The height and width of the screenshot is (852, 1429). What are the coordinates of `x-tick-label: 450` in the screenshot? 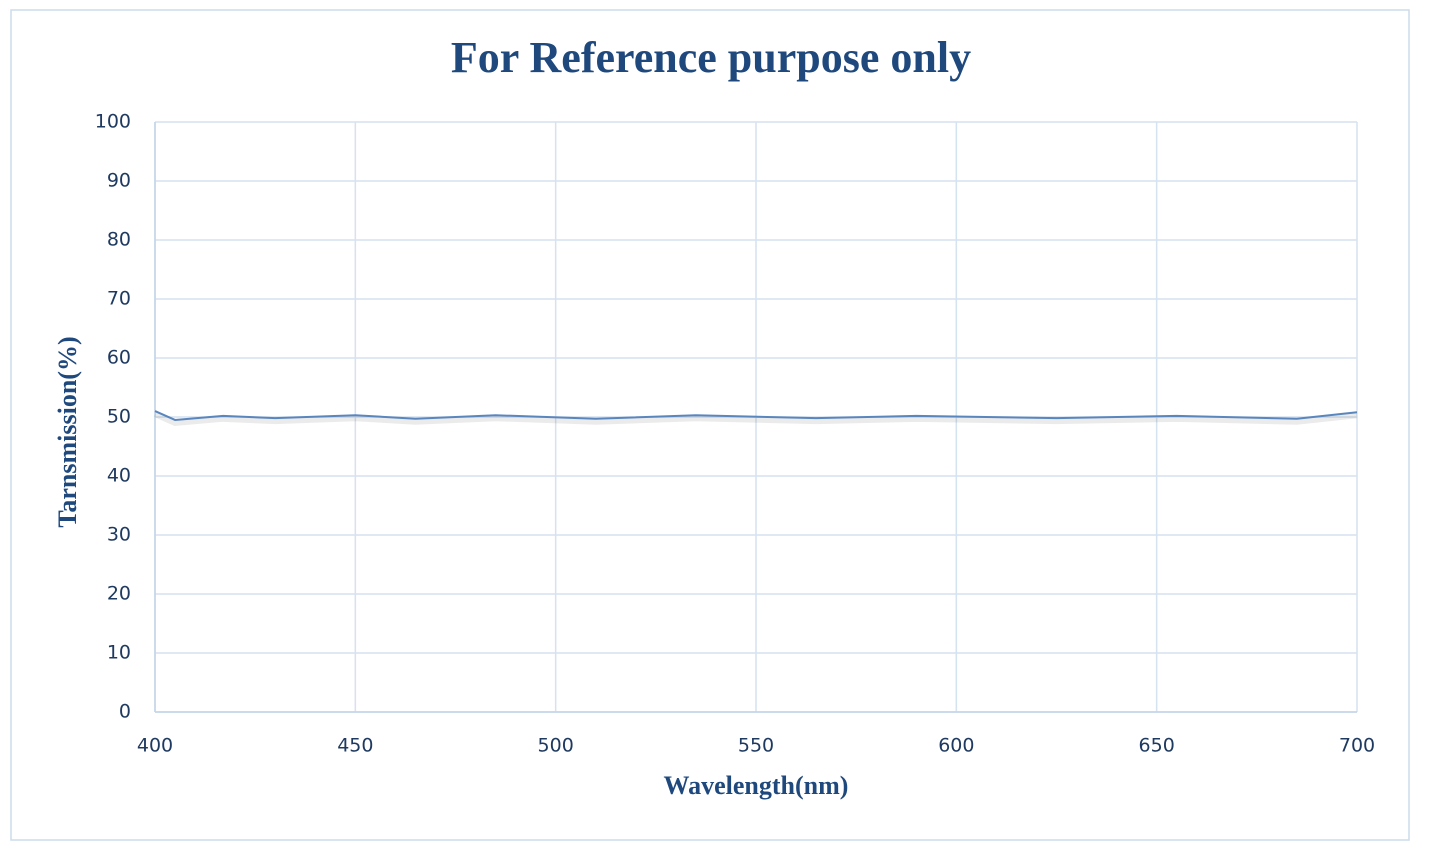 It's located at (355, 746).